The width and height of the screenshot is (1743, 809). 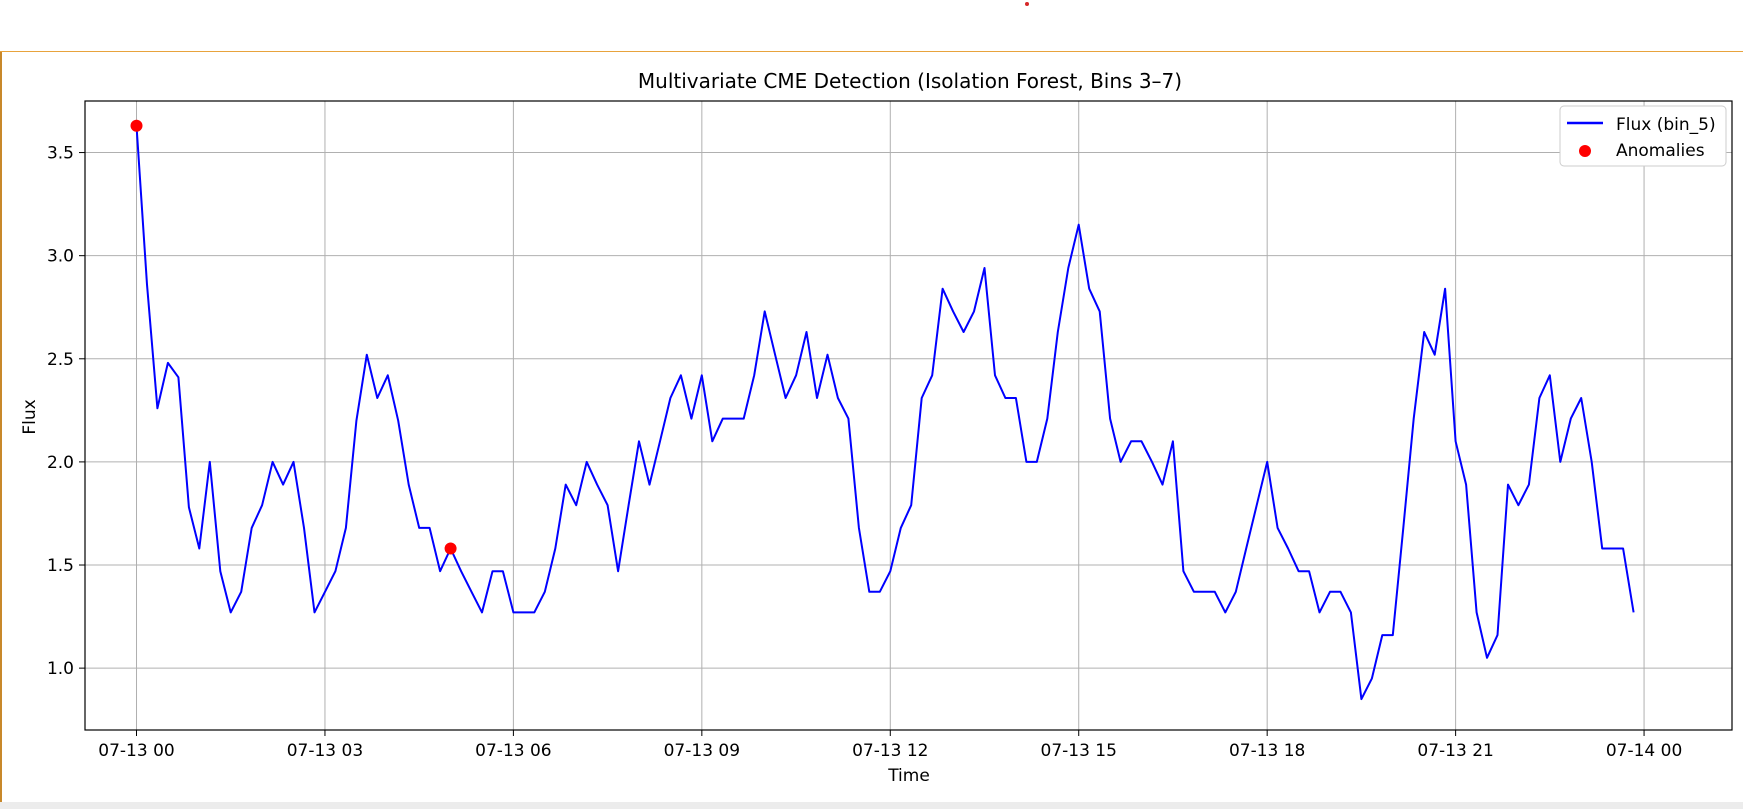 I want to click on anomaly-points, so click(x=293, y=337).